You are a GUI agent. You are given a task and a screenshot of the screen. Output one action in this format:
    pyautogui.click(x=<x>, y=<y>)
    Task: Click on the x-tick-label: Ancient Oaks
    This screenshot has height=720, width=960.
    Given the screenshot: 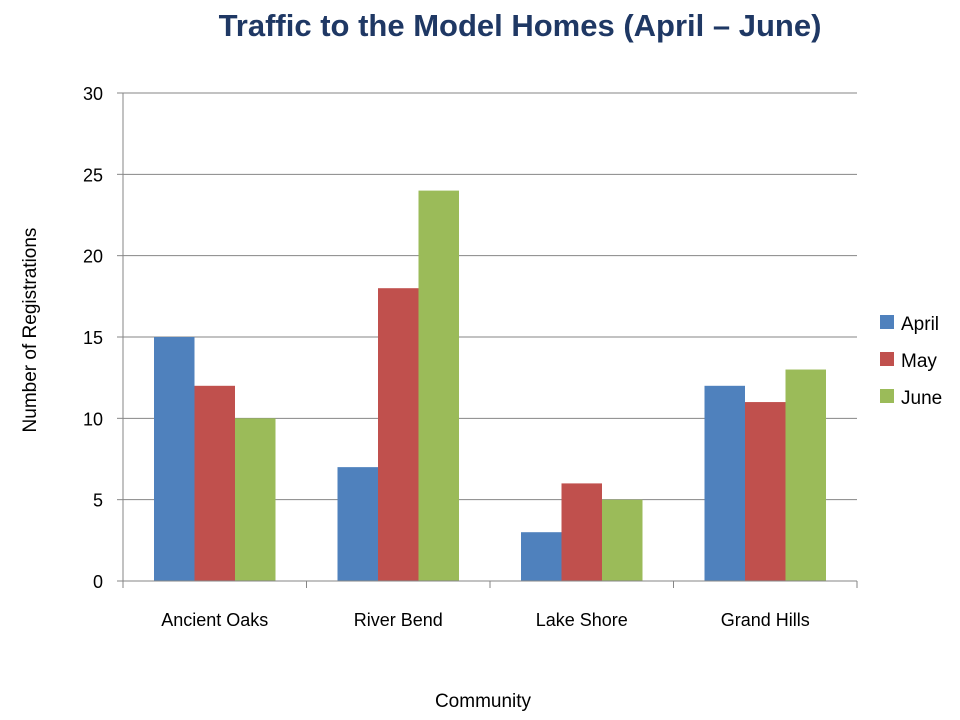 What is the action you would take?
    pyautogui.click(x=214, y=620)
    